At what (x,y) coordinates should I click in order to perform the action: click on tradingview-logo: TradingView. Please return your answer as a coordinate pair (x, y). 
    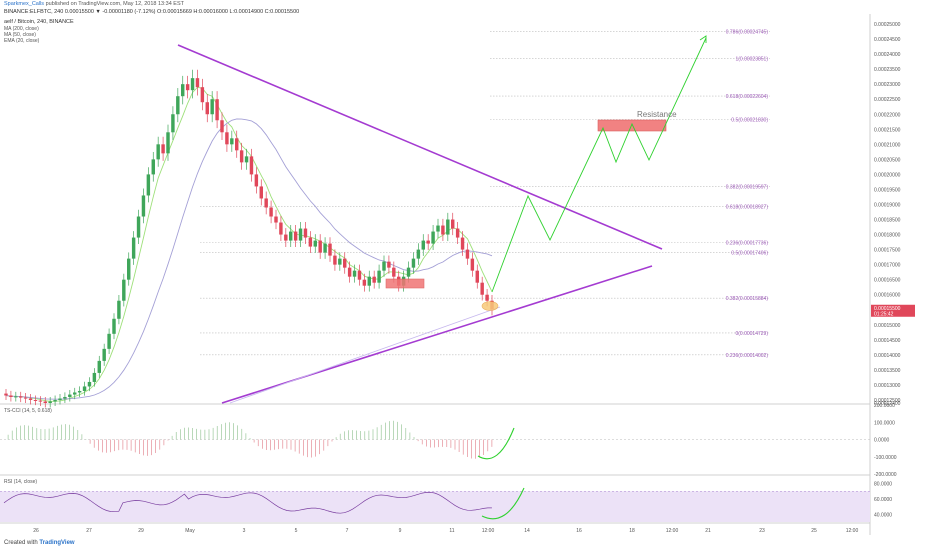
    Looking at the image, I should click on (57, 543).